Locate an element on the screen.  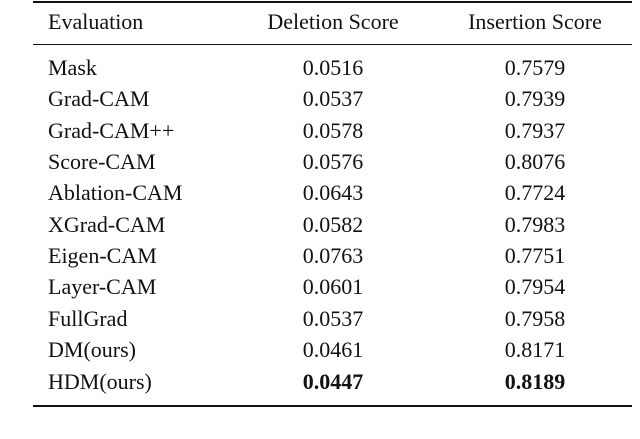
score-cell: 0.7983 is located at coordinates (535, 224).